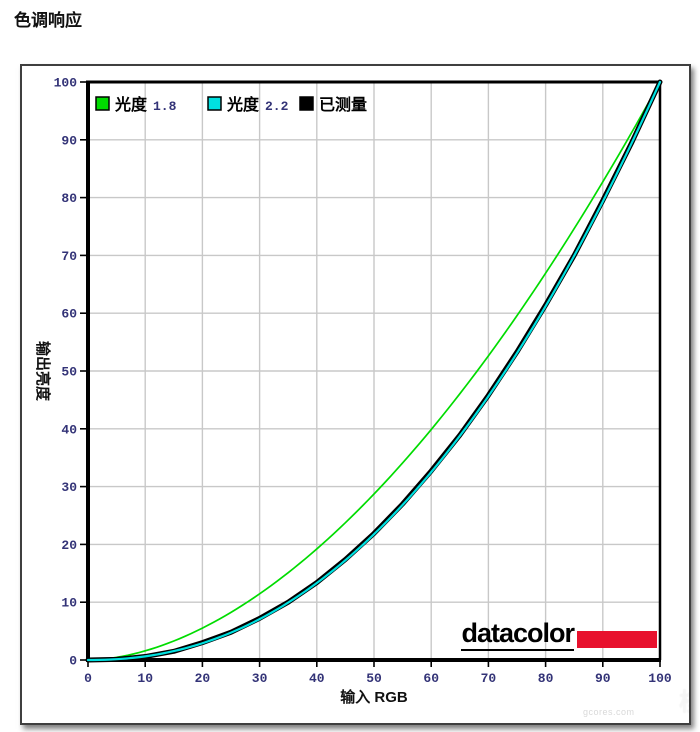  I want to click on legend-swatch-gamma-1.8, so click(102, 103).